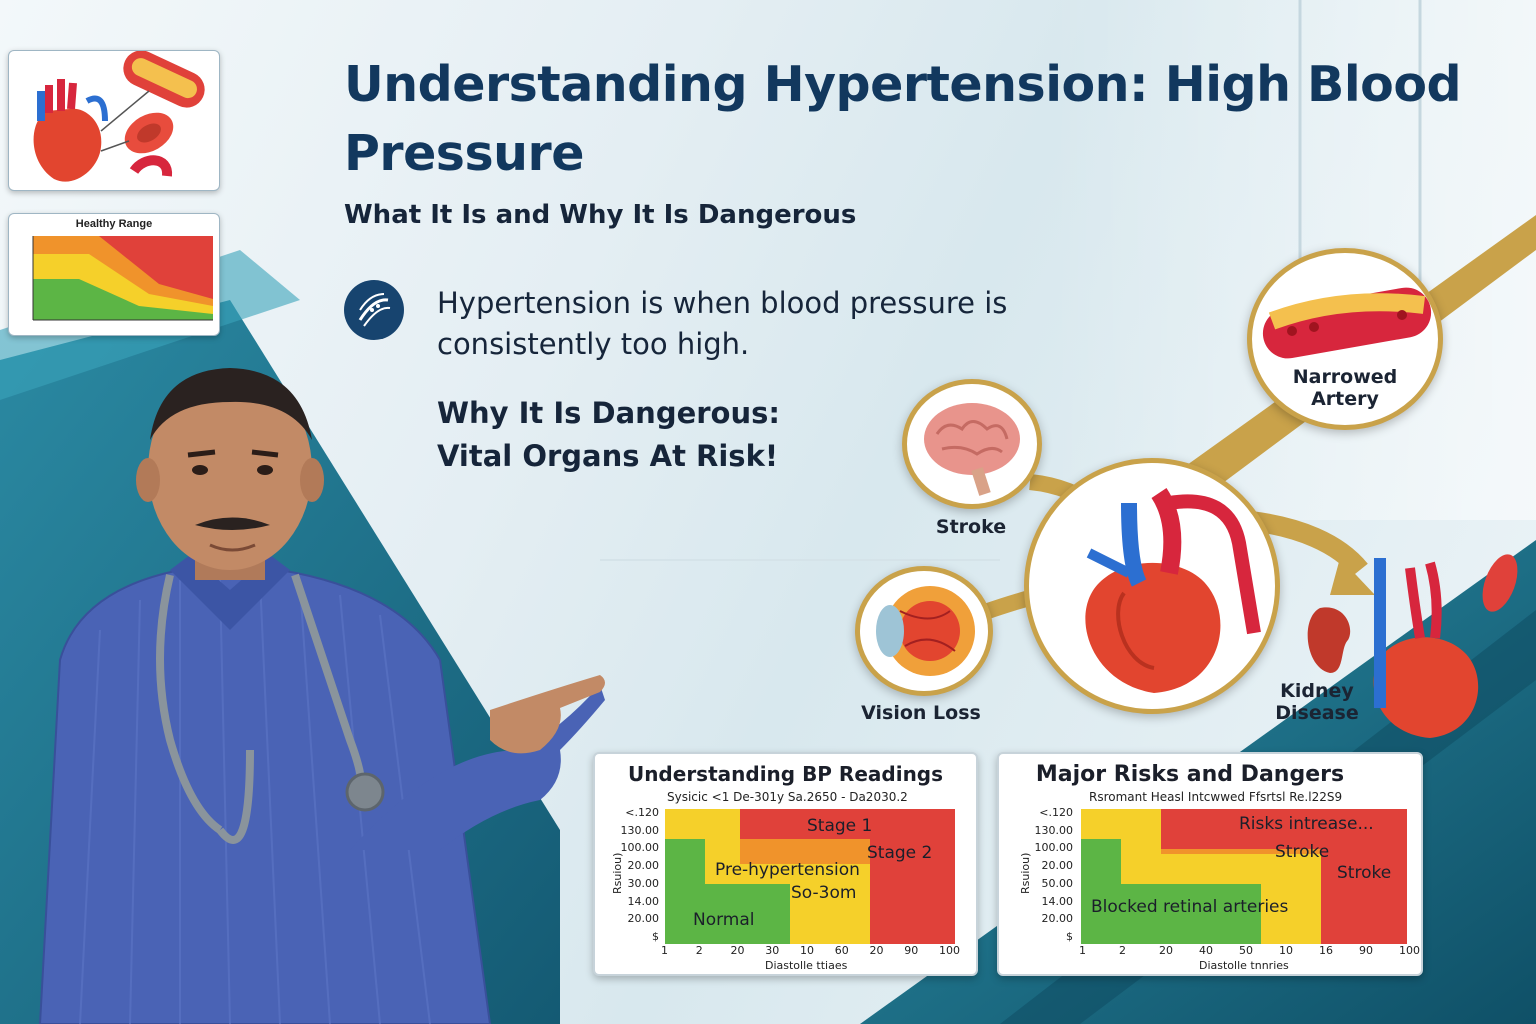  I want to click on risks_panel.y_ticks-tick: 100.00, so click(1054, 848).